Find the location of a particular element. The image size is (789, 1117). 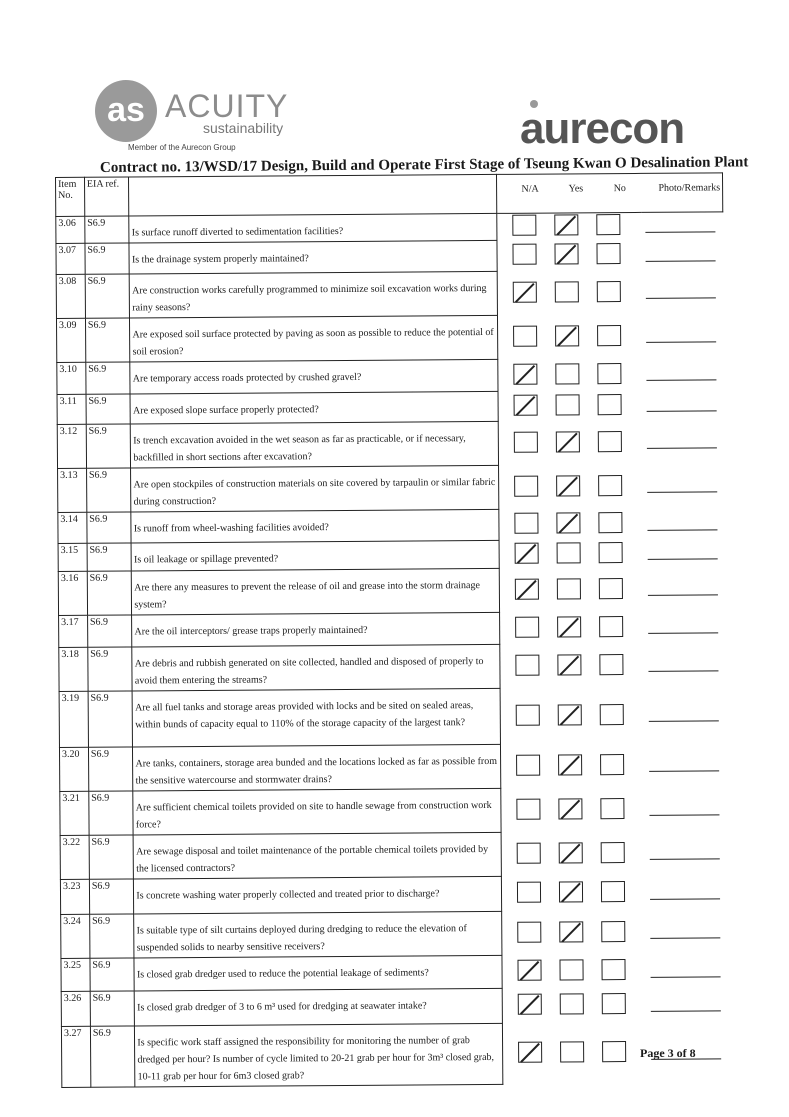

eia-ref: S6.9 is located at coordinates (109, 557).